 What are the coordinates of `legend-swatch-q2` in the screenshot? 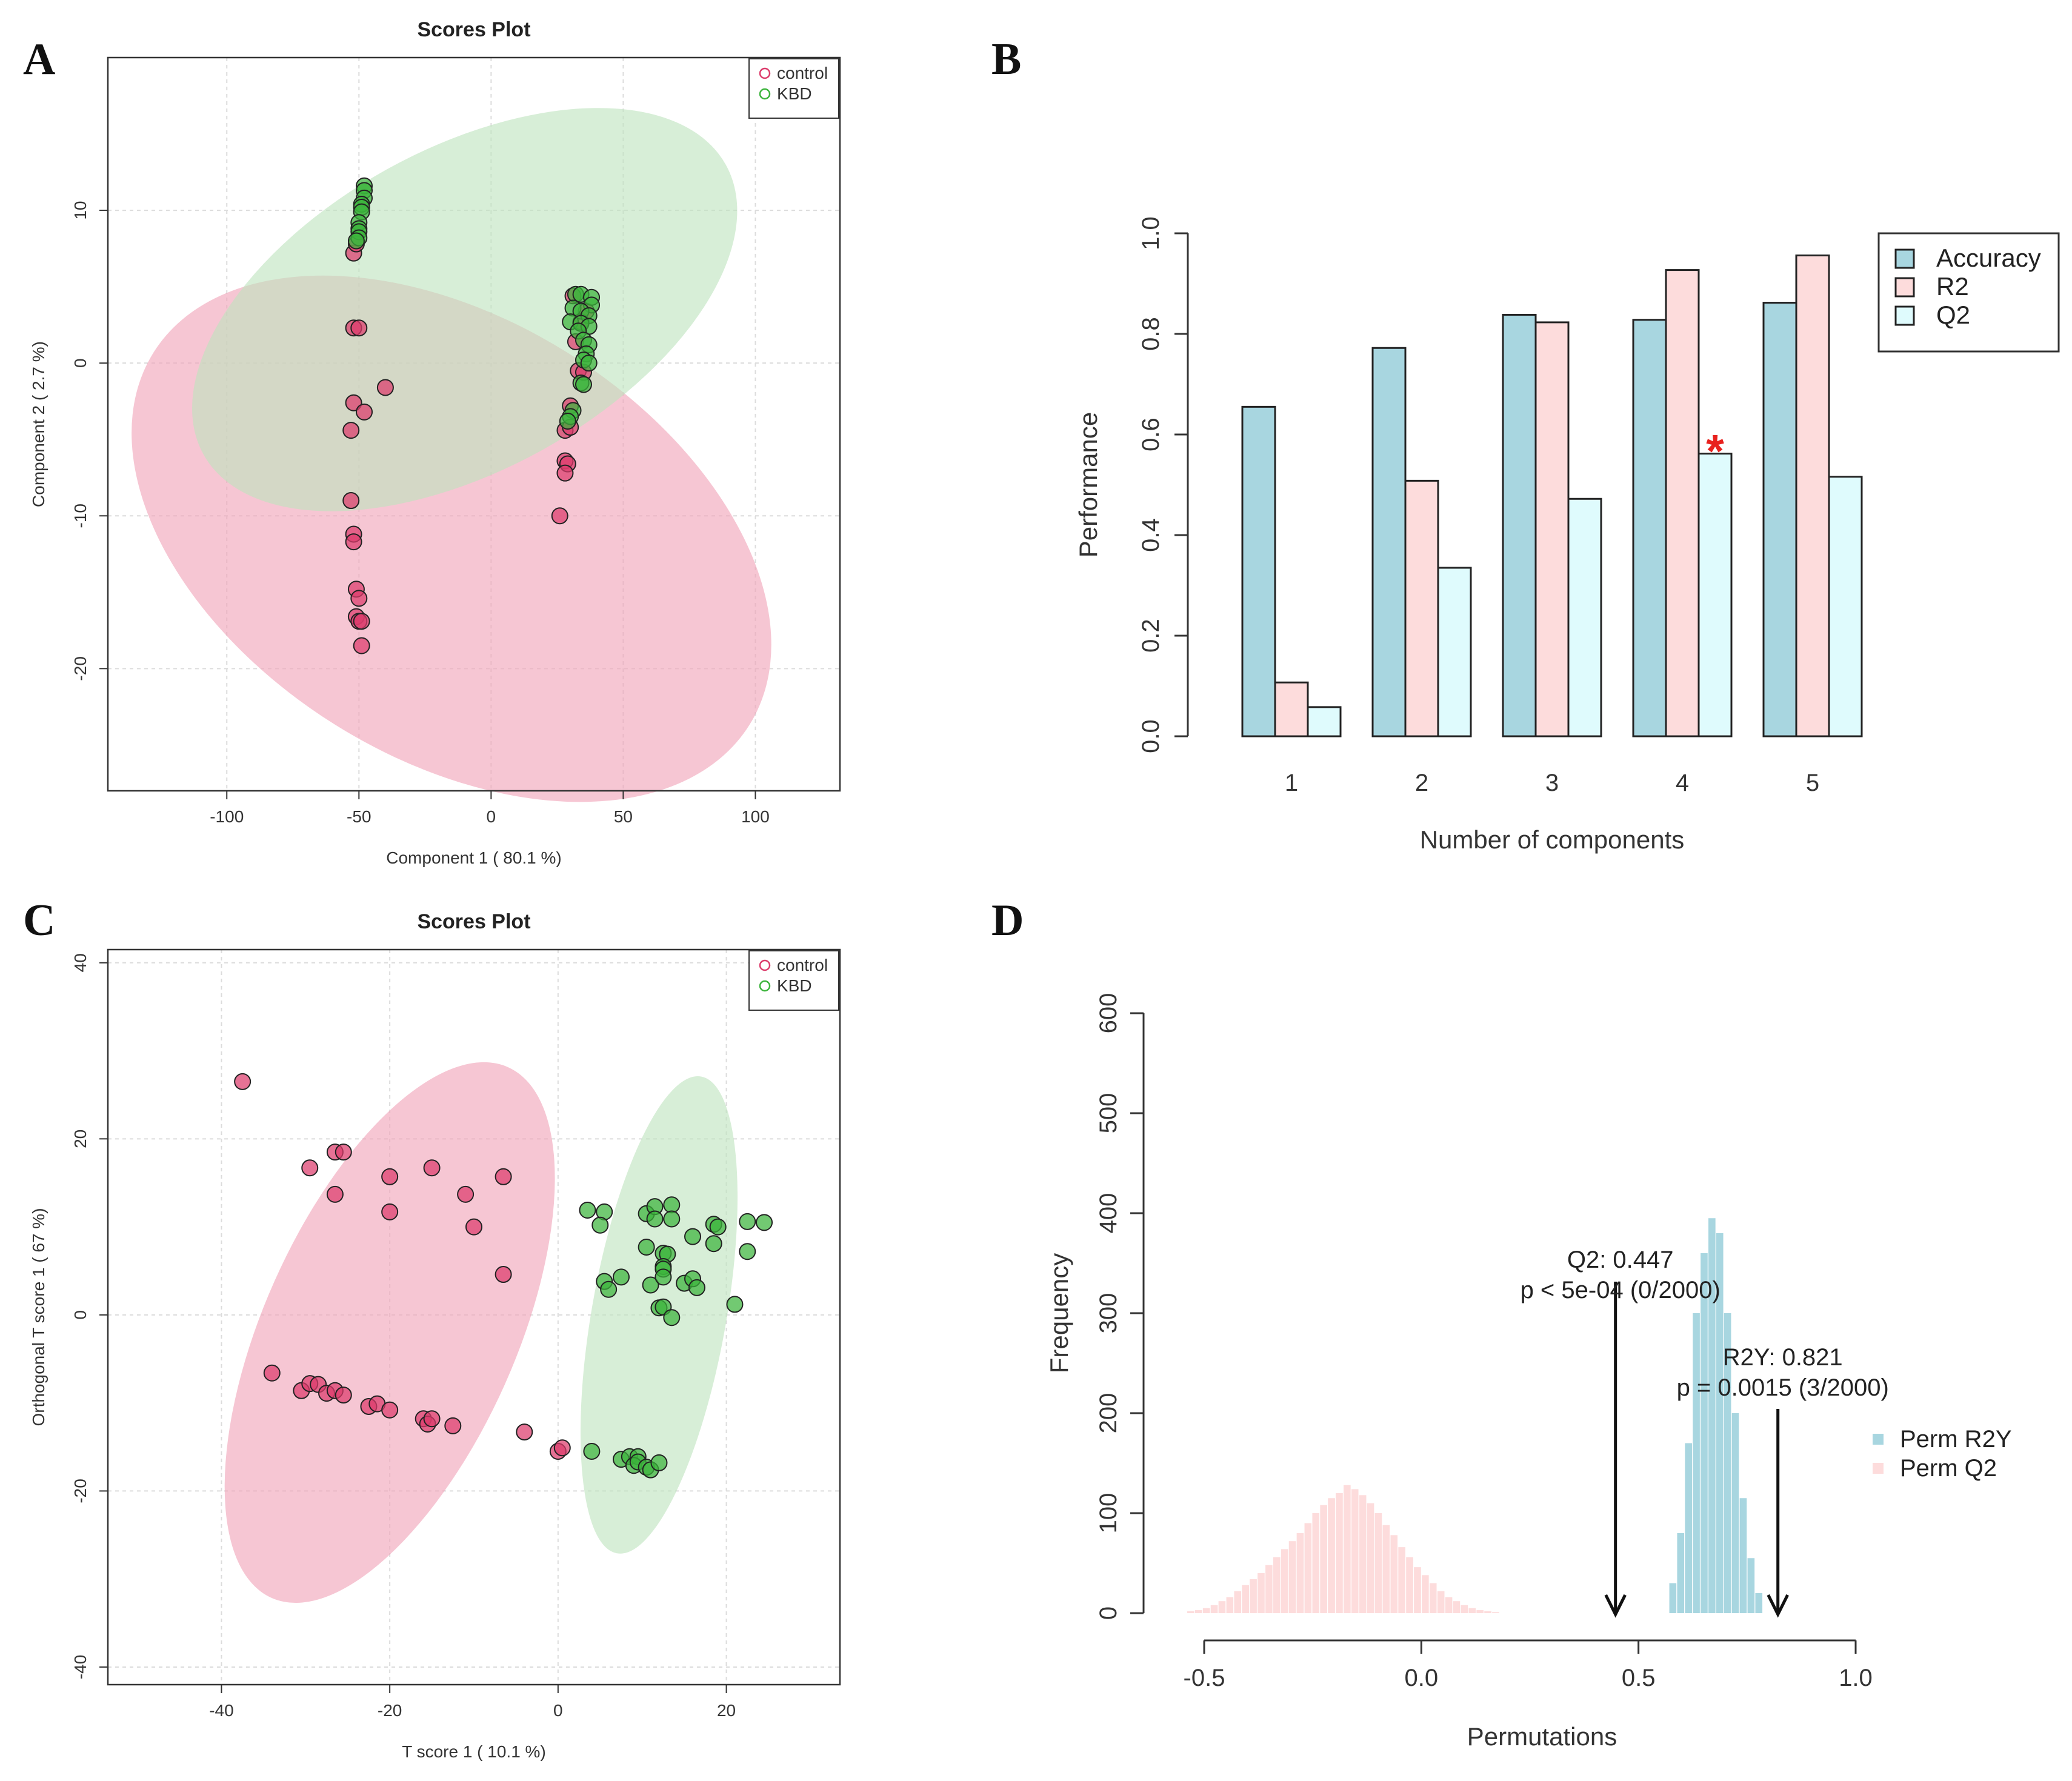 It's located at (1905, 315).